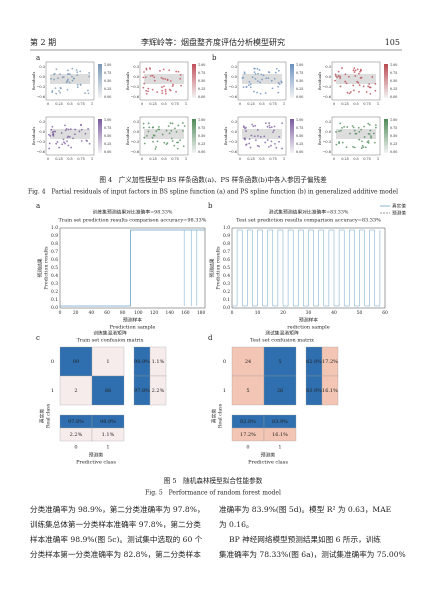 This screenshot has height=603, width=427. I want to click on row-rate-cell-label: 83.9%, so click(314, 391).